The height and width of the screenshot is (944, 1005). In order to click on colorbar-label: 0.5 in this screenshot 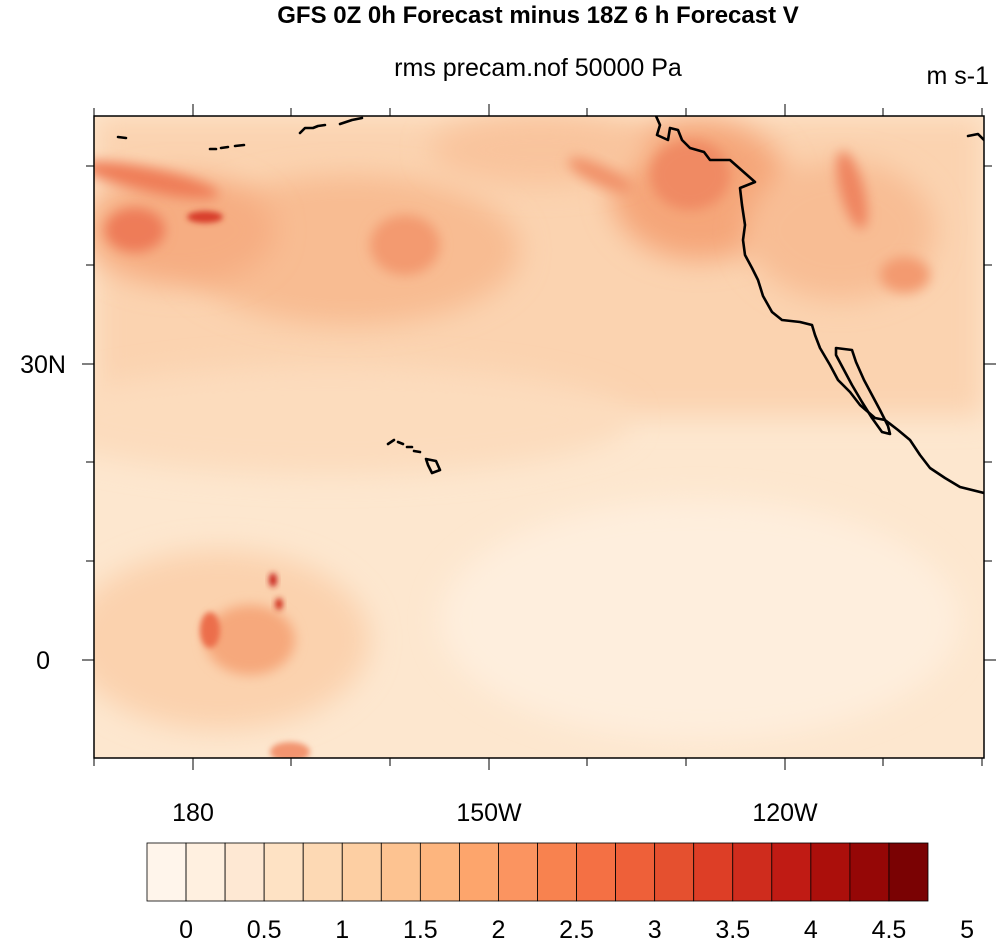, I will do `click(264, 930)`.